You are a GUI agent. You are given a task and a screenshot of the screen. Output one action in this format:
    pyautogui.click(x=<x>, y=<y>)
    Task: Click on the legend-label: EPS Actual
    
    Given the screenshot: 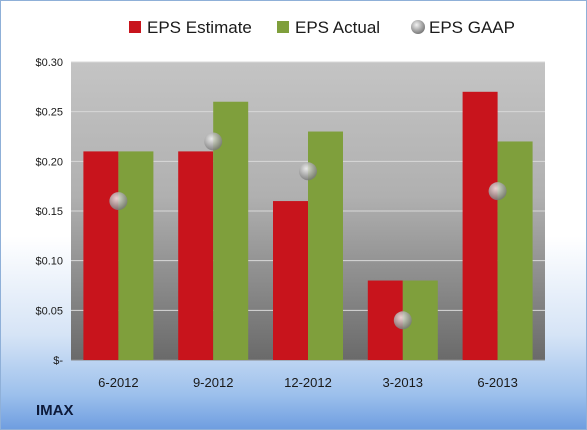 What is the action you would take?
    pyautogui.click(x=337, y=27)
    